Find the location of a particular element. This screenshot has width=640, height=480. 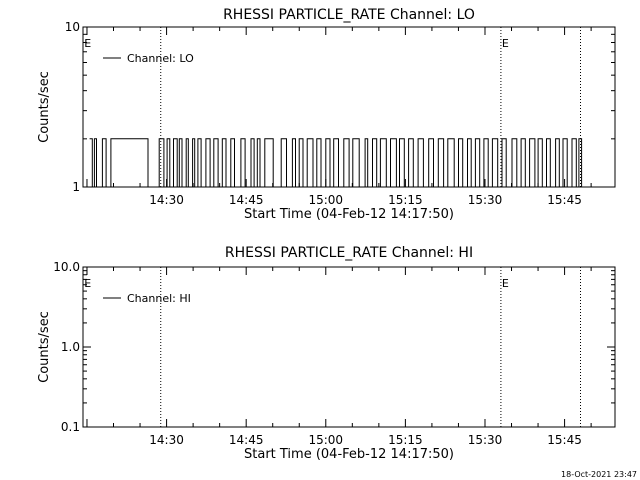

legend-label: Channel: HI is located at coordinates (159, 298).